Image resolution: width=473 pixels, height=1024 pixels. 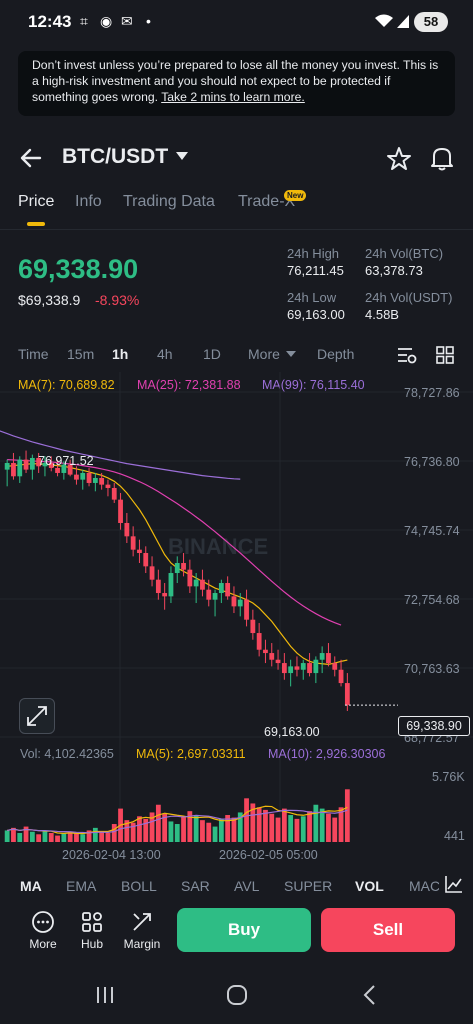 What do you see at coordinates (448, 777) in the screenshot?
I see `volume-tick: 5.76K` at bounding box center [448, 777].